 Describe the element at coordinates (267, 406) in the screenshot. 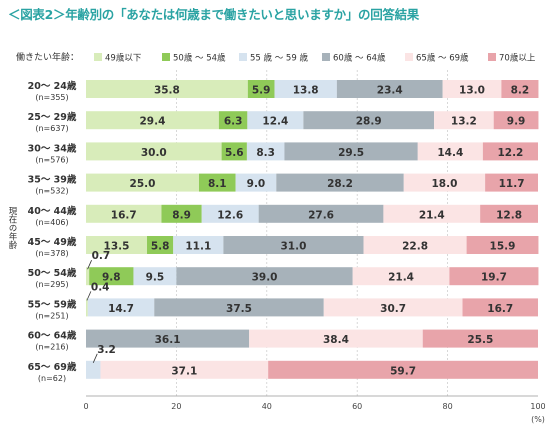

I see `x-tick-label: 40` at that location.